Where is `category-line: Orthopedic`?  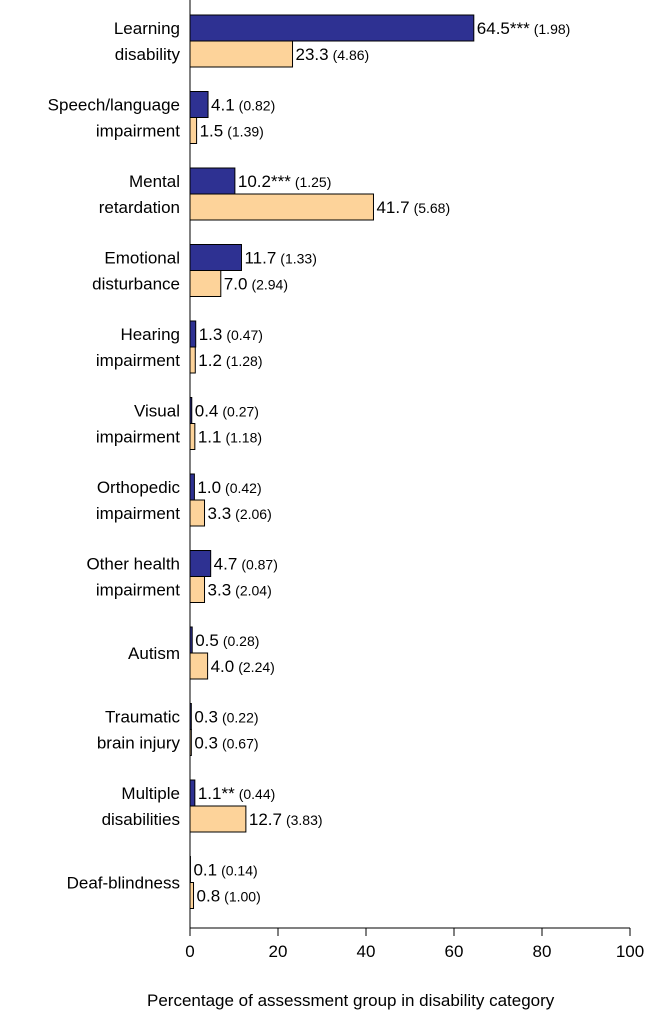 category-line: Orthopedic is located at coordinates (139, 487).